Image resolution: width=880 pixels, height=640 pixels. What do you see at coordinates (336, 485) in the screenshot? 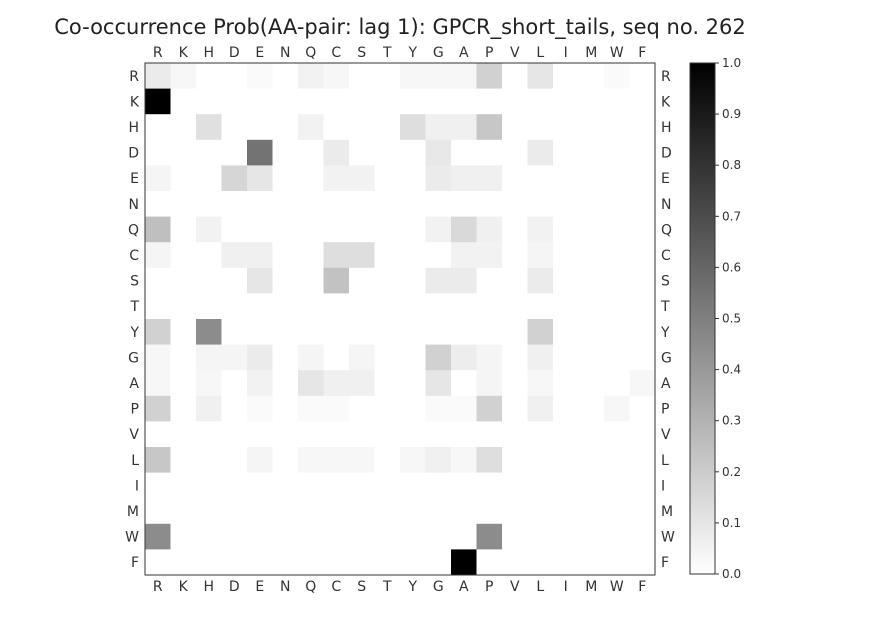
I see `heatmap-cell-I-C` at bounding box center [336, 485].